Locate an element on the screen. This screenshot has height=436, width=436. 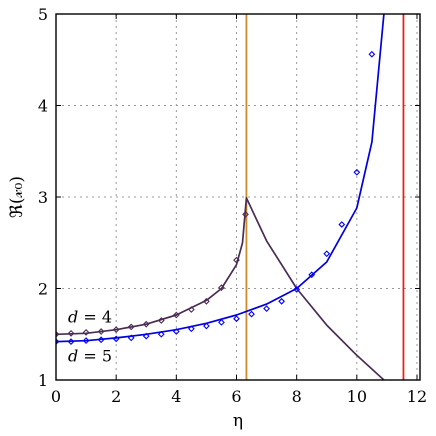
x-tick-label: 10 is located at coordinates (357, 396).